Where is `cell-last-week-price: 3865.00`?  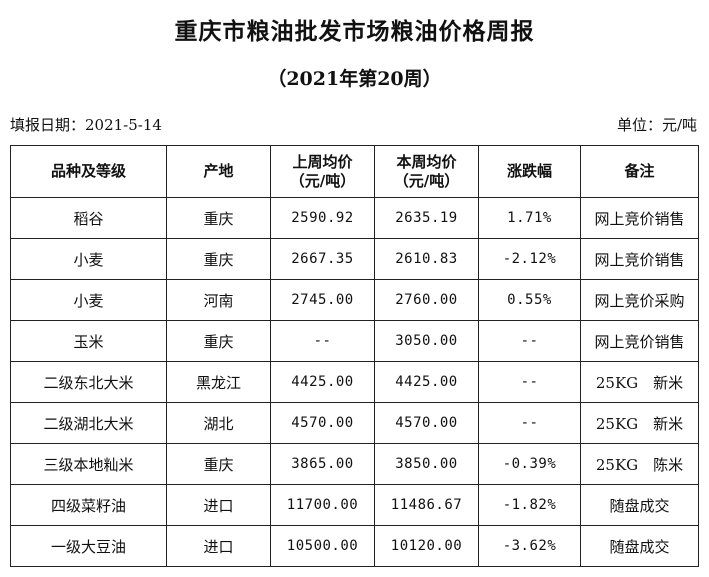
cell-last-week-price: 3865.00 is located at coordinates (322, 464).